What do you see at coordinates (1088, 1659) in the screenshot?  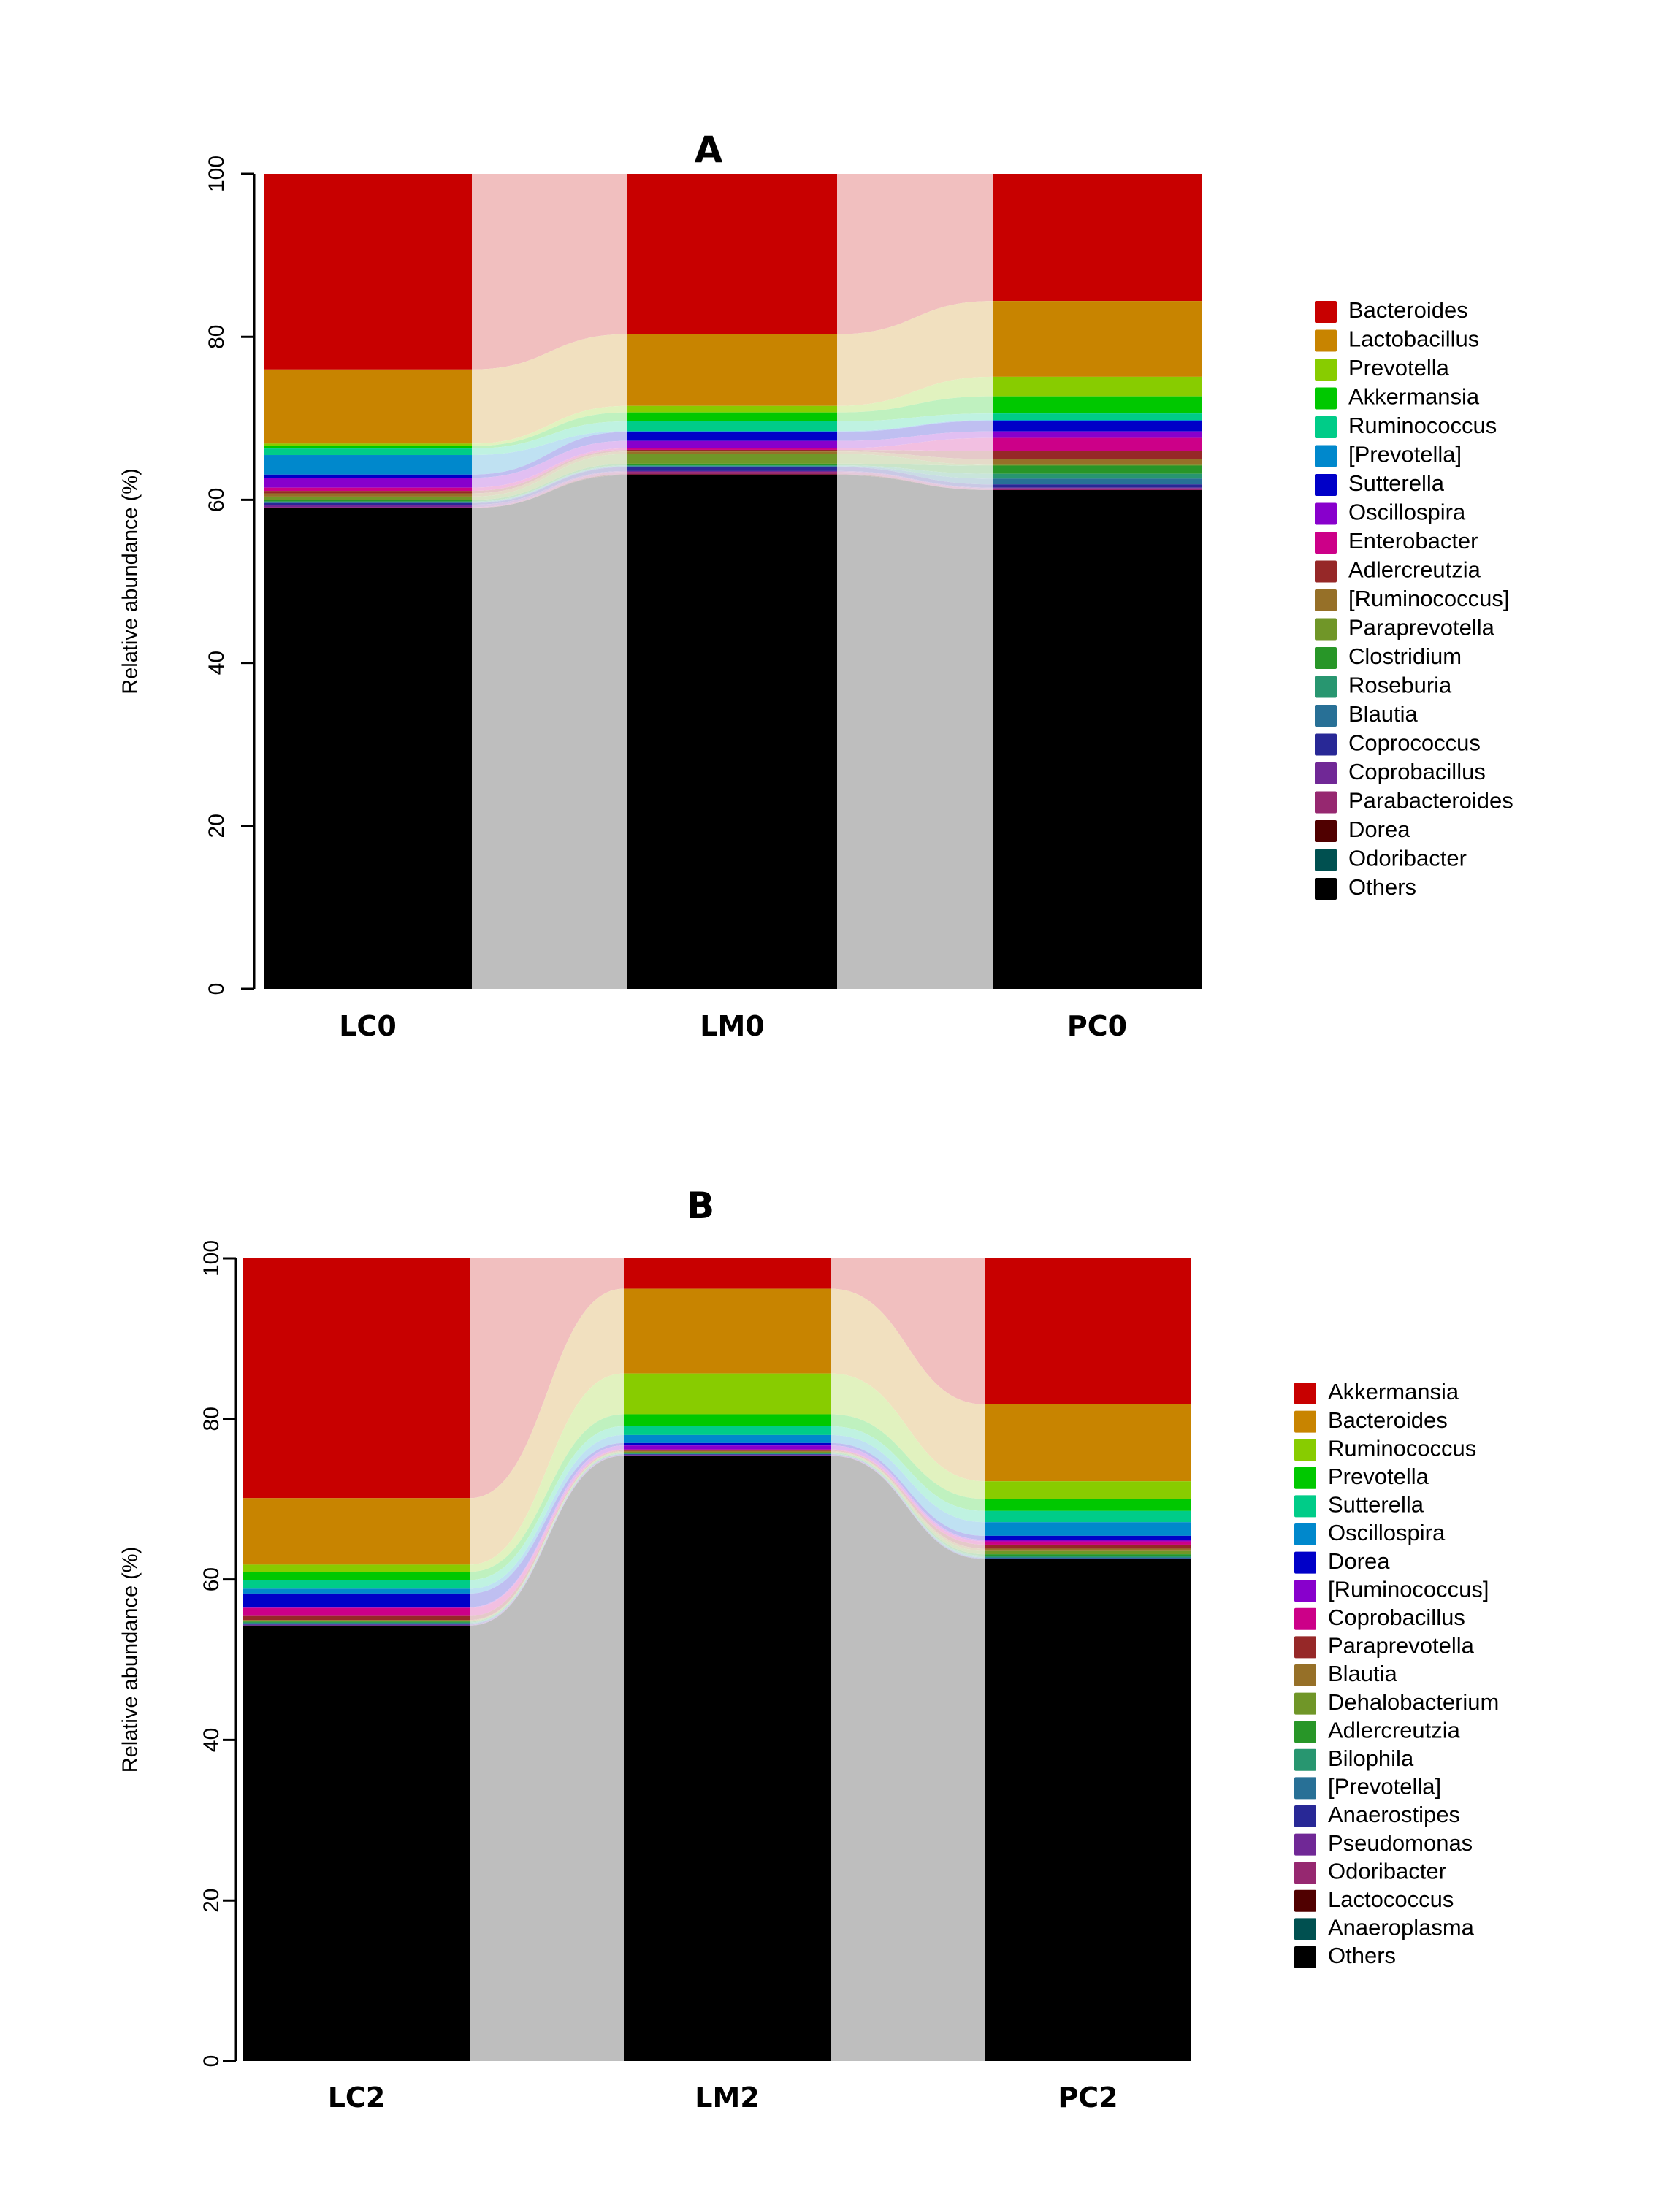 I see `bar-pc2` at bounding box center [1088, 1659].